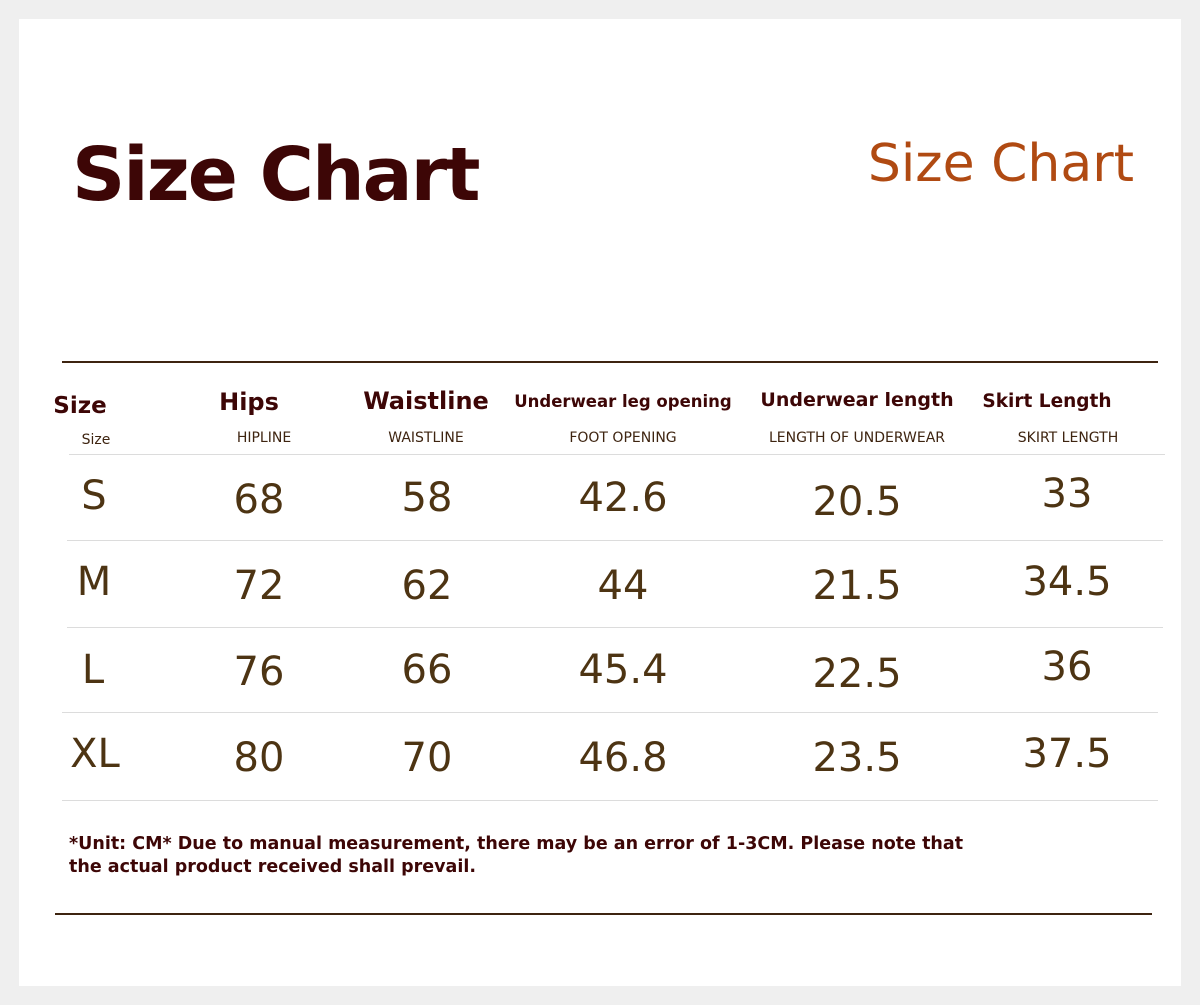 The image size is (1200, 1005). I want to click on cell-waistline: 62, so click(427, 586).